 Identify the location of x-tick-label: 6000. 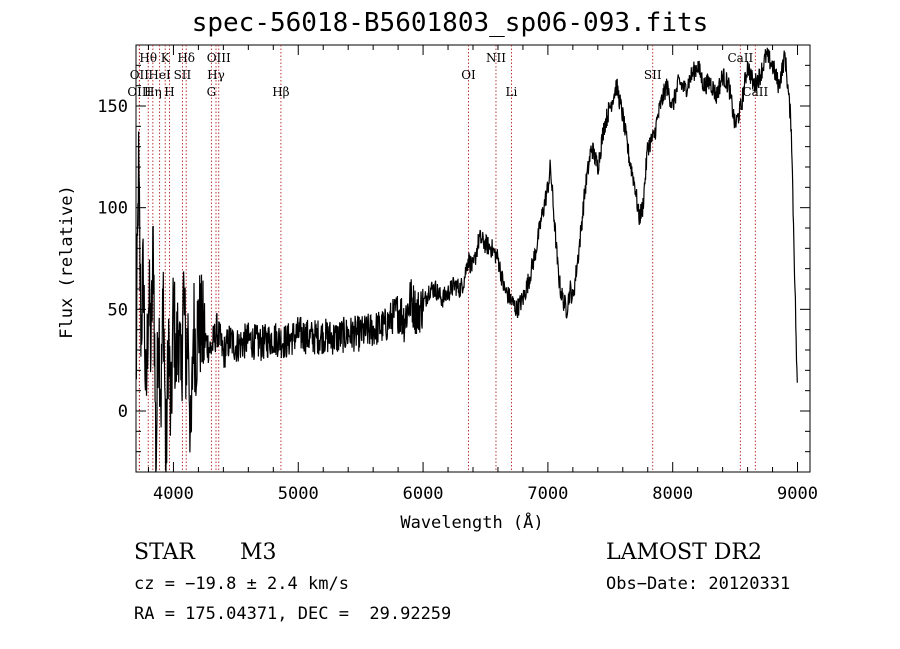
(423, 494).